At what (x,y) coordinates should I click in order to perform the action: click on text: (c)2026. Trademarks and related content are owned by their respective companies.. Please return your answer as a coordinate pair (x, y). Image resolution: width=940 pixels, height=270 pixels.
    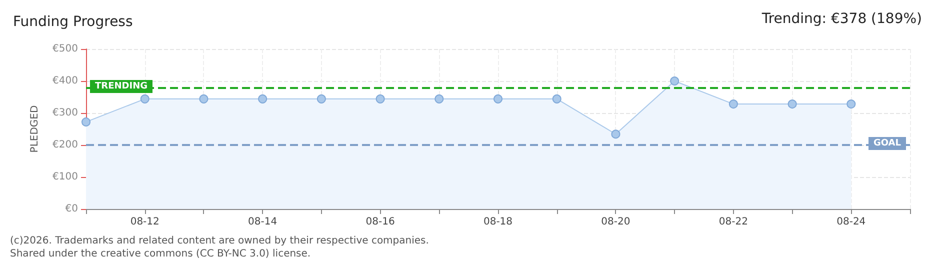
    Looking at the image, I should click on (219, 241).